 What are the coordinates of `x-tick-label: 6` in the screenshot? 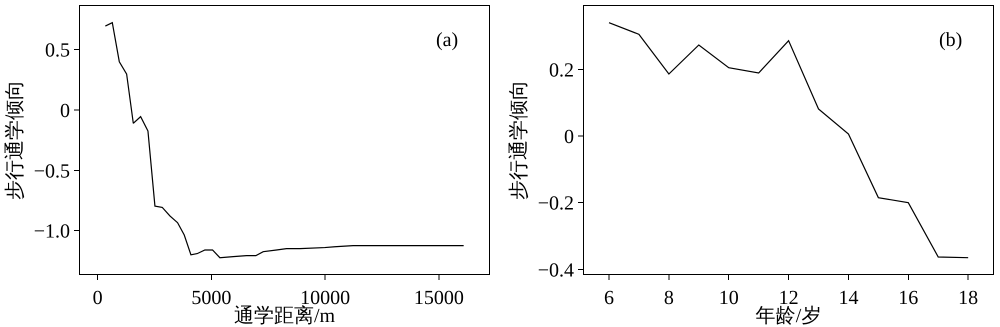 It's located at (609, 298).